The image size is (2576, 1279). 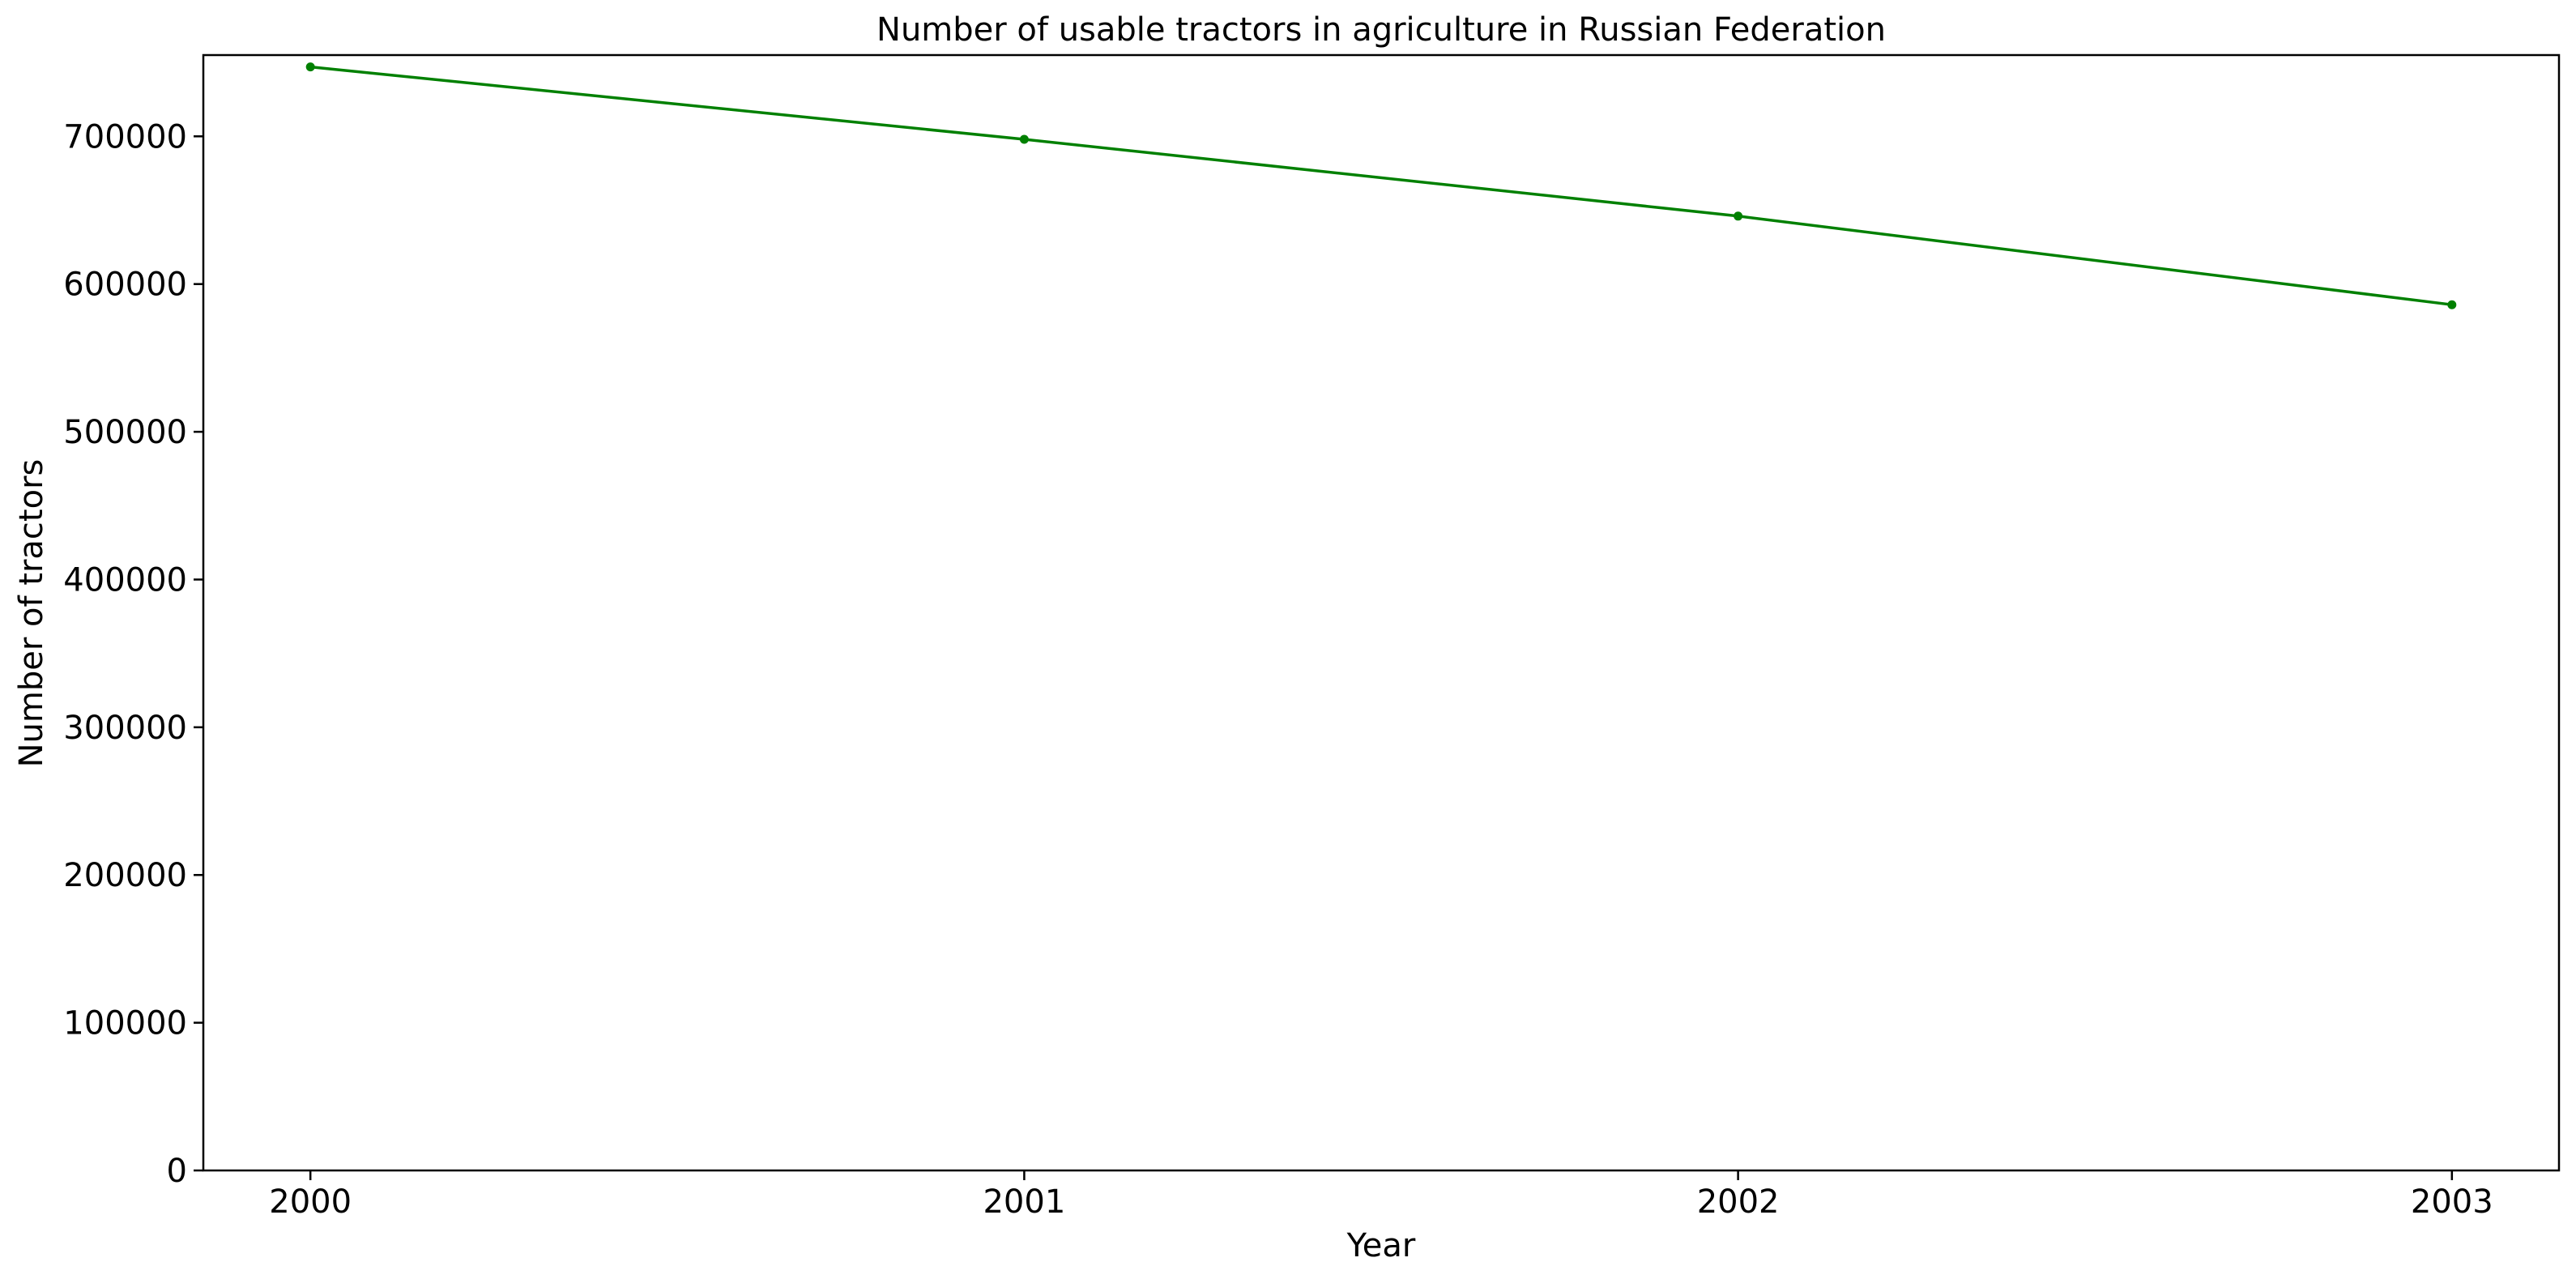 I want to click on y-tick-label: 500000, so click(x=125, y=432).